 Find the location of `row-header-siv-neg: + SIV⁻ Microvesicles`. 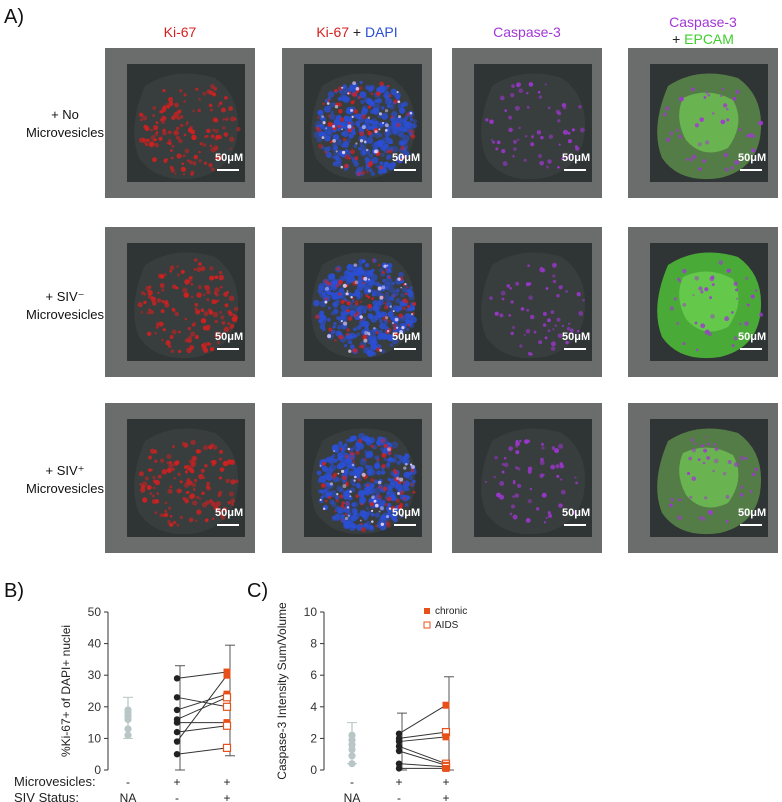

row-header-siv-neg: + SIV⁻ Microvesicles is located at coordinates (65, 306).